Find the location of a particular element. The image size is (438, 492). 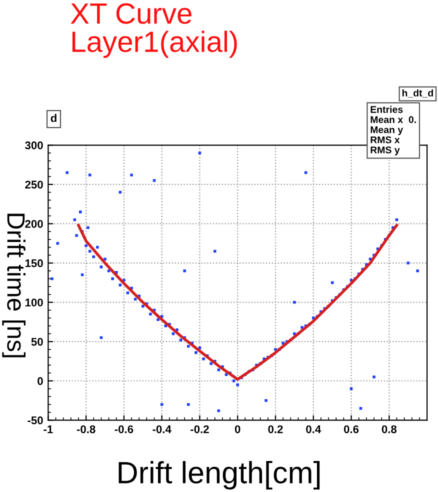

text: Mean y is located at coordinates (387, 131).